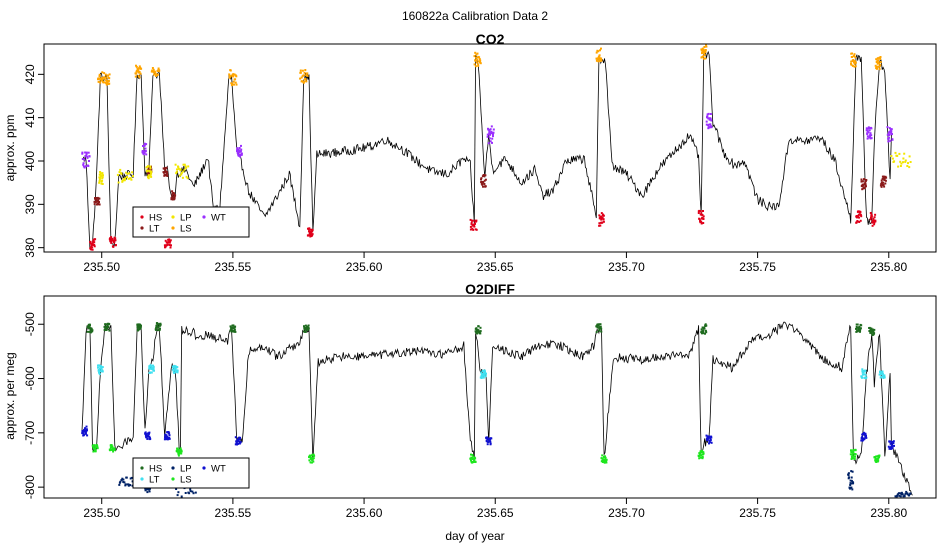  Describe the element at coordinates (186, 469) in the screenshot. I see `o2diff-legend-label-lp: LP` at that location.